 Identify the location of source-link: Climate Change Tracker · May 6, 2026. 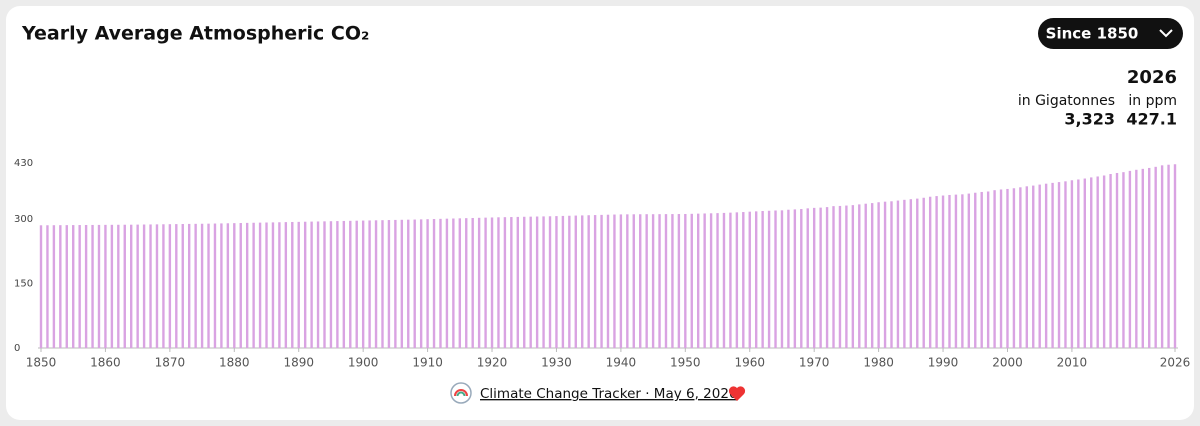
(609, 394).